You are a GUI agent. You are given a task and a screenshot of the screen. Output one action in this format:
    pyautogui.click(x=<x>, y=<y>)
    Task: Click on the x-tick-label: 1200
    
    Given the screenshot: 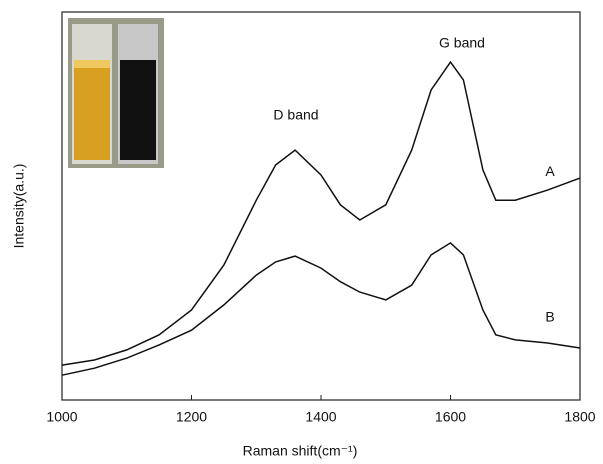 What is the action you would take?
    pyautogui.click(x=191, y=417)
    